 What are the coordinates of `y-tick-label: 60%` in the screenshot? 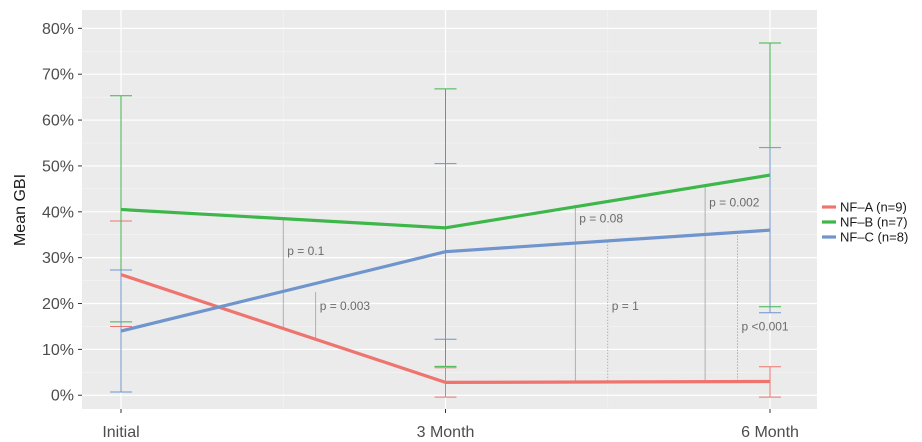 It's located at (58, 121).